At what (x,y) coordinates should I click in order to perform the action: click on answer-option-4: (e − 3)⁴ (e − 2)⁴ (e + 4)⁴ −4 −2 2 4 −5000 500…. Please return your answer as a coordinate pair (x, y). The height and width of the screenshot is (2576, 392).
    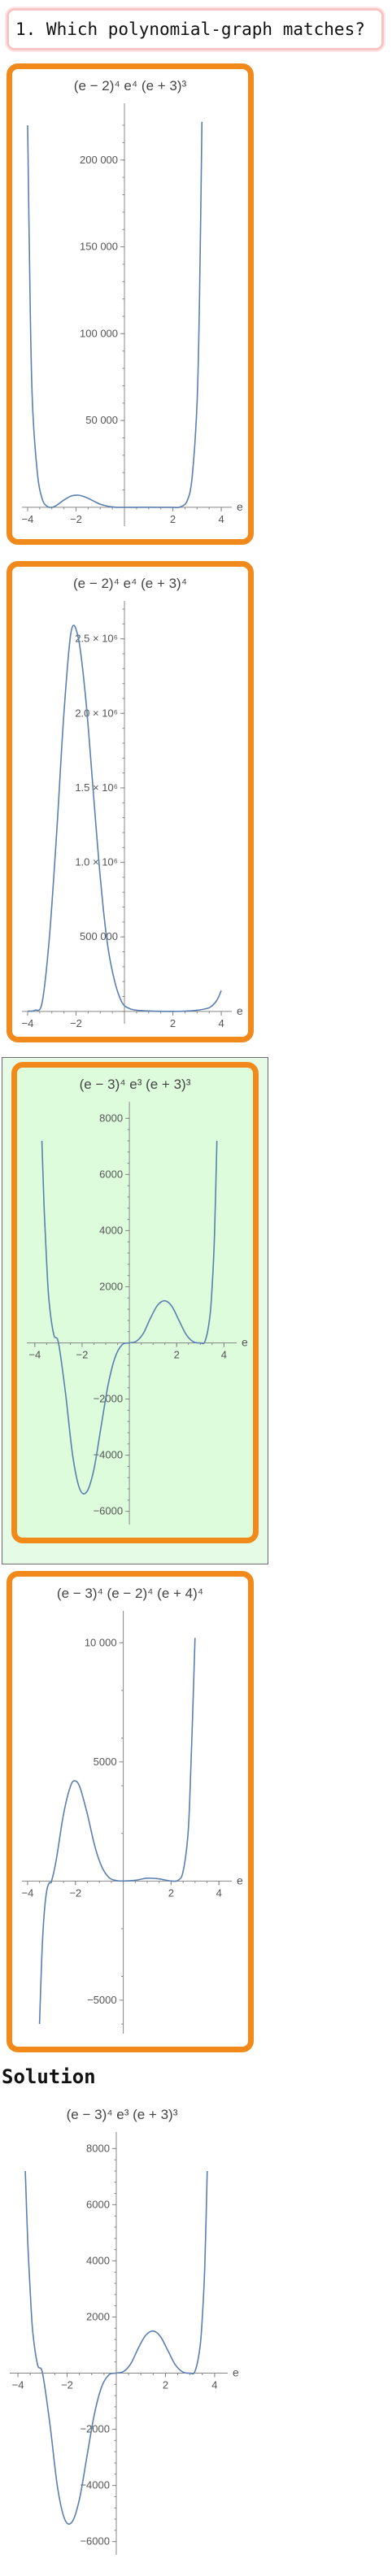
    Looking at the image, I should click on (130, 1812).